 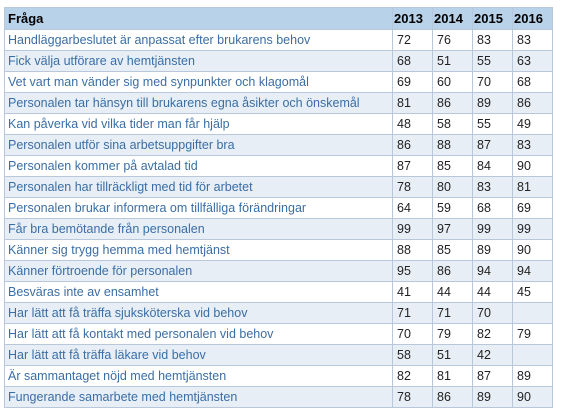 I want to click on question-link: Fick välja utförare av hemtjänsten, so click(x=198, y=61).